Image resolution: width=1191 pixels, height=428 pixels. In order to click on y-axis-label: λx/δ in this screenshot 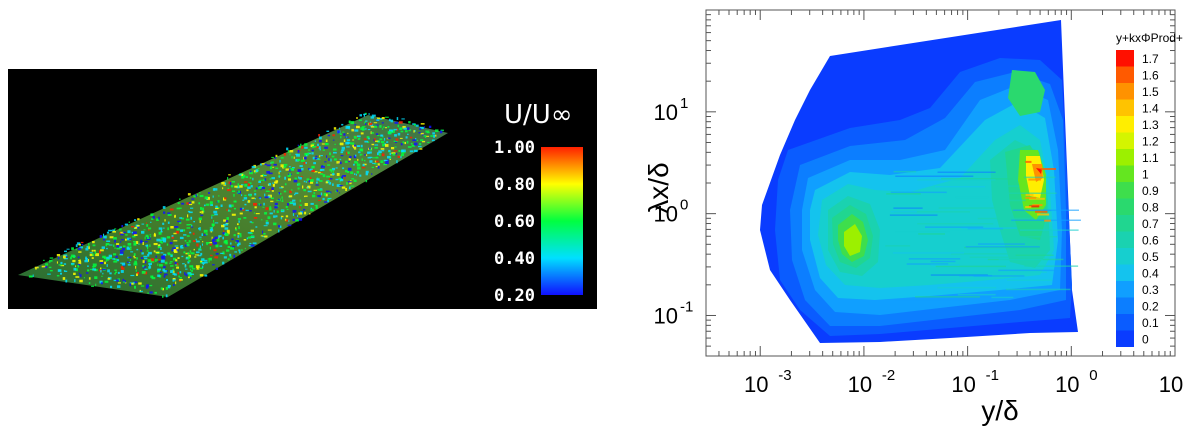, I will do `click(658, 187)`.